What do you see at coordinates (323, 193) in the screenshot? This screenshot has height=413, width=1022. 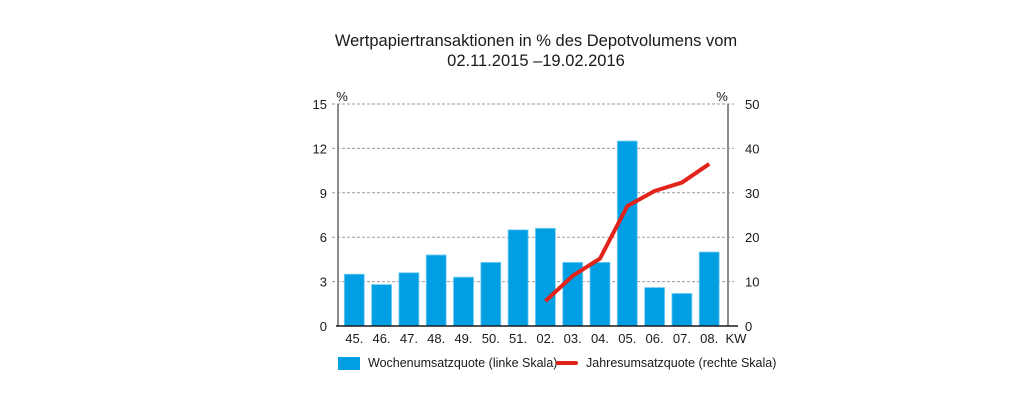 I see `left-tick-label: 9` at bounding box center [323, 193].